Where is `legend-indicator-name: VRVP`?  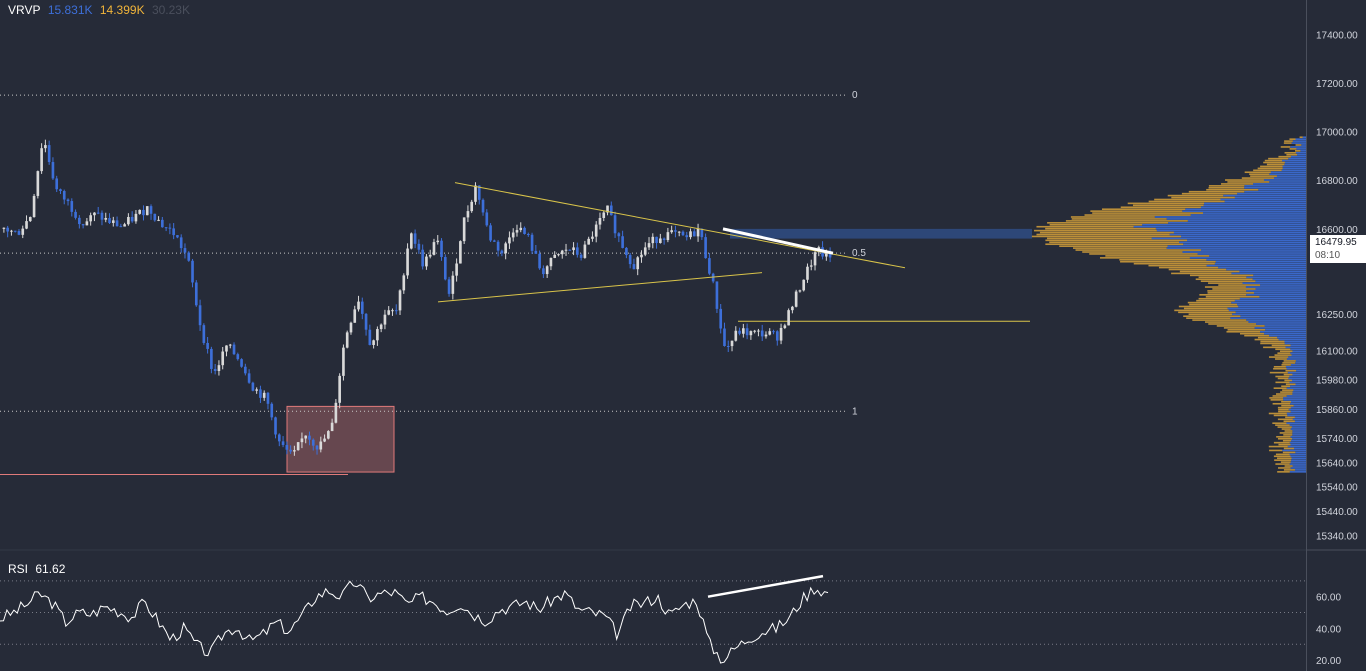
legend-indicator-name: VRVP is located at coordinates (24, 10).